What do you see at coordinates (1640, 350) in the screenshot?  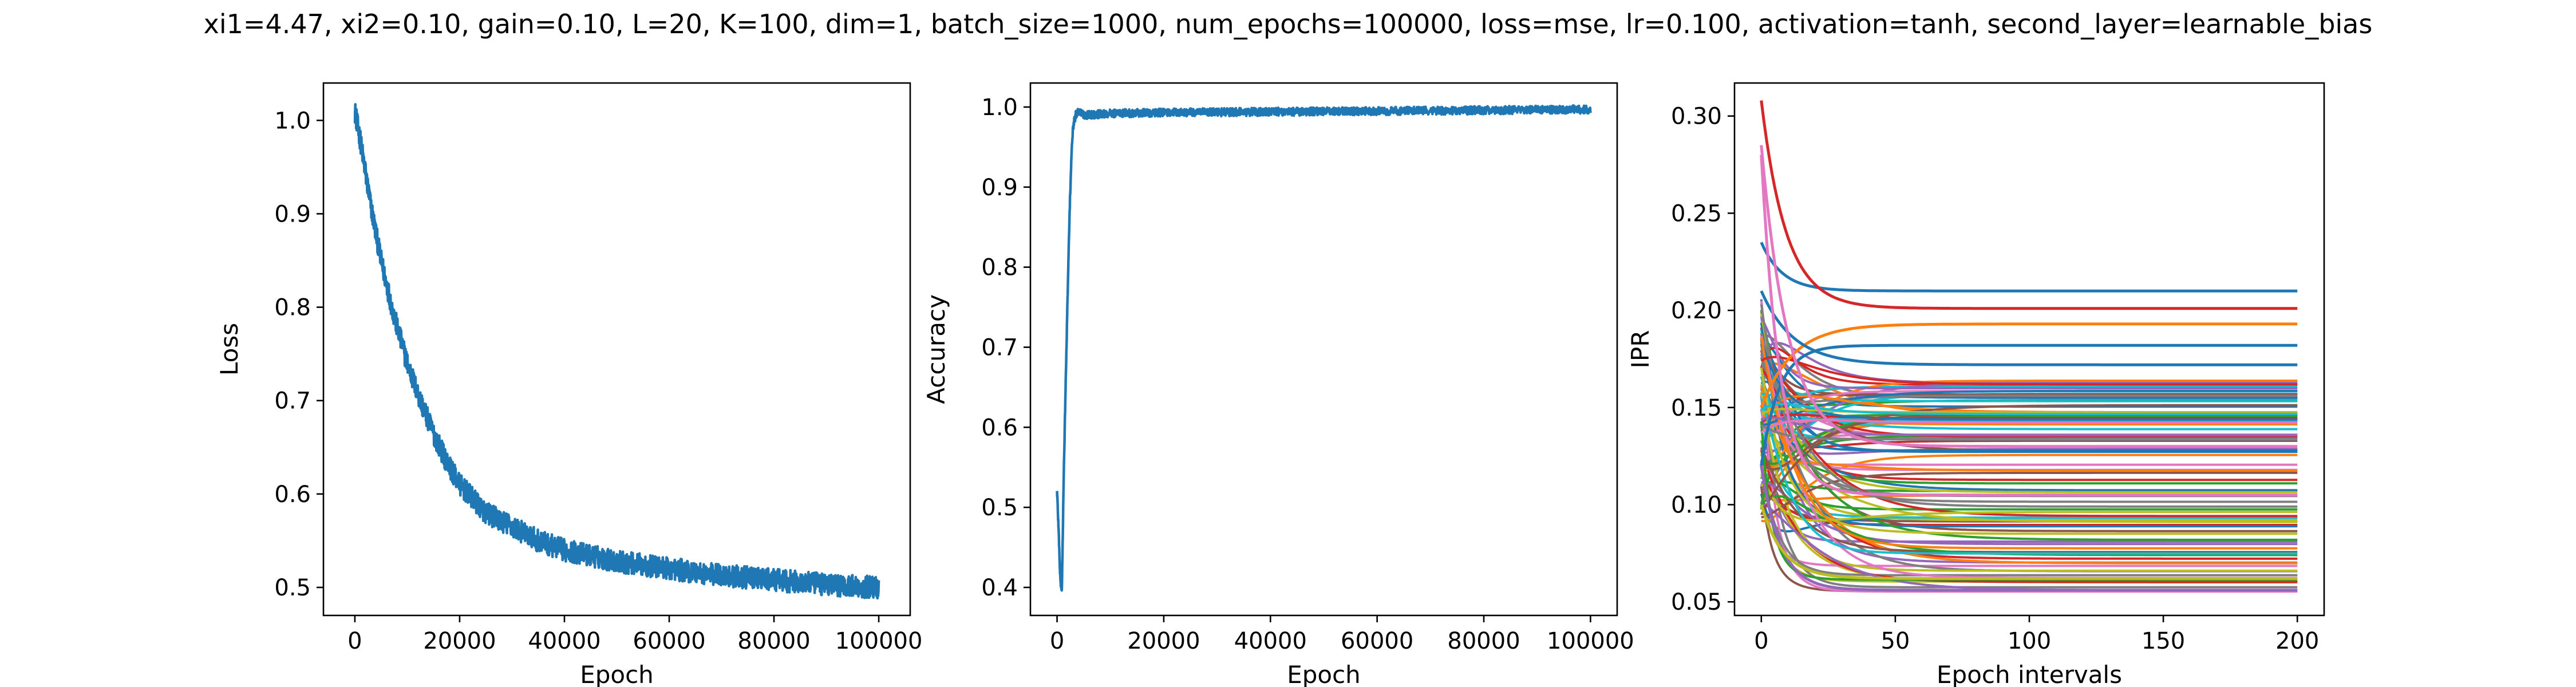 I see `ipr-chart-ylabel: IPR` at bounding box center [1640, 350].